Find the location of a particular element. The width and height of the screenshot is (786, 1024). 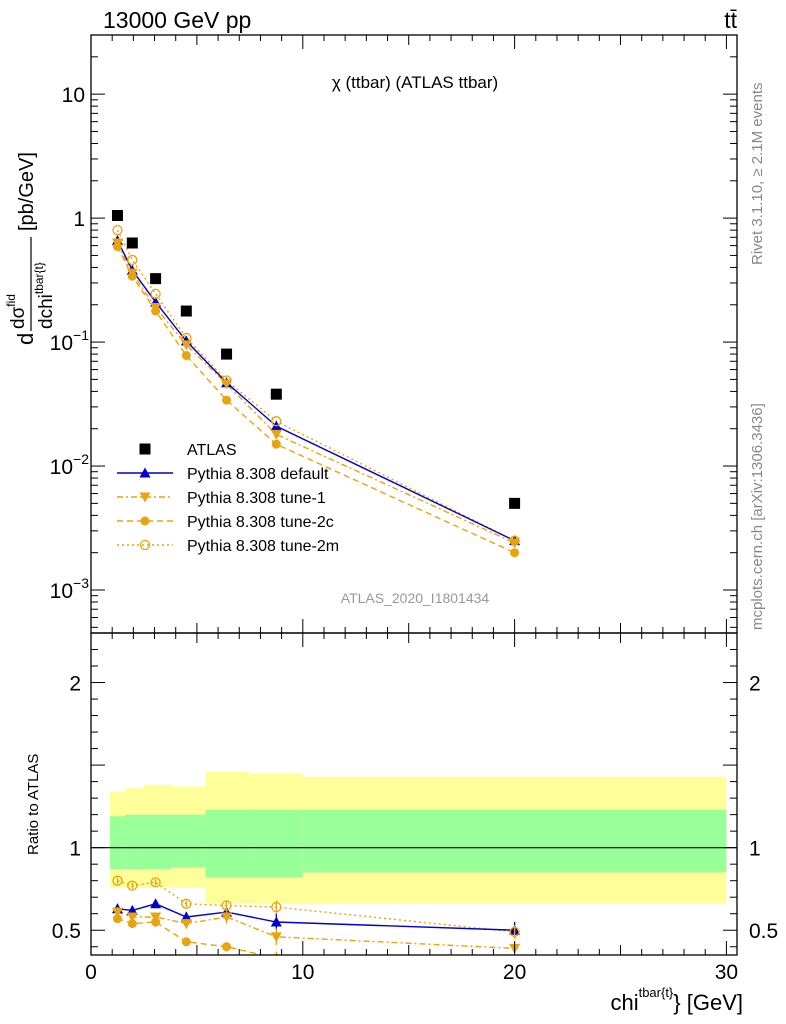

main-ylabel-d: d is located at coordinates (25, 339).